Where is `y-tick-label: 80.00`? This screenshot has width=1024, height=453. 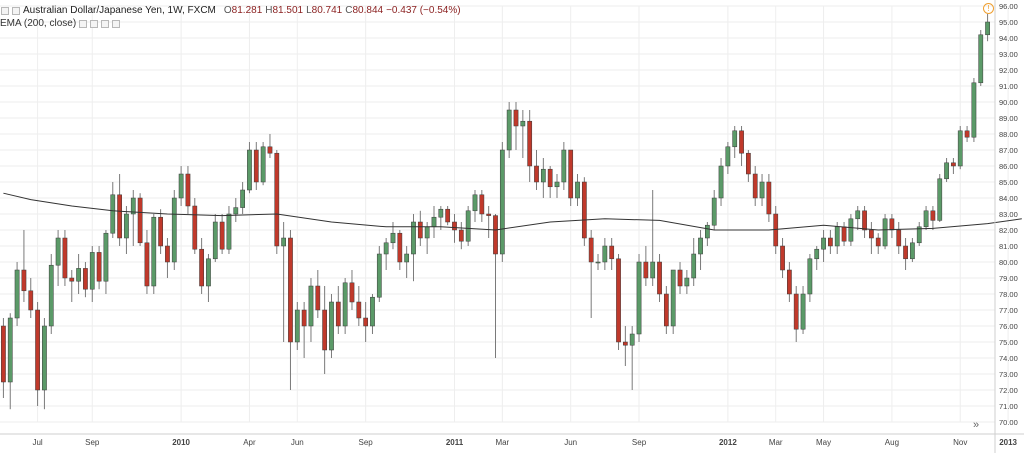 y-tick-label: 80.00 is located at coordinates (1008, 262).